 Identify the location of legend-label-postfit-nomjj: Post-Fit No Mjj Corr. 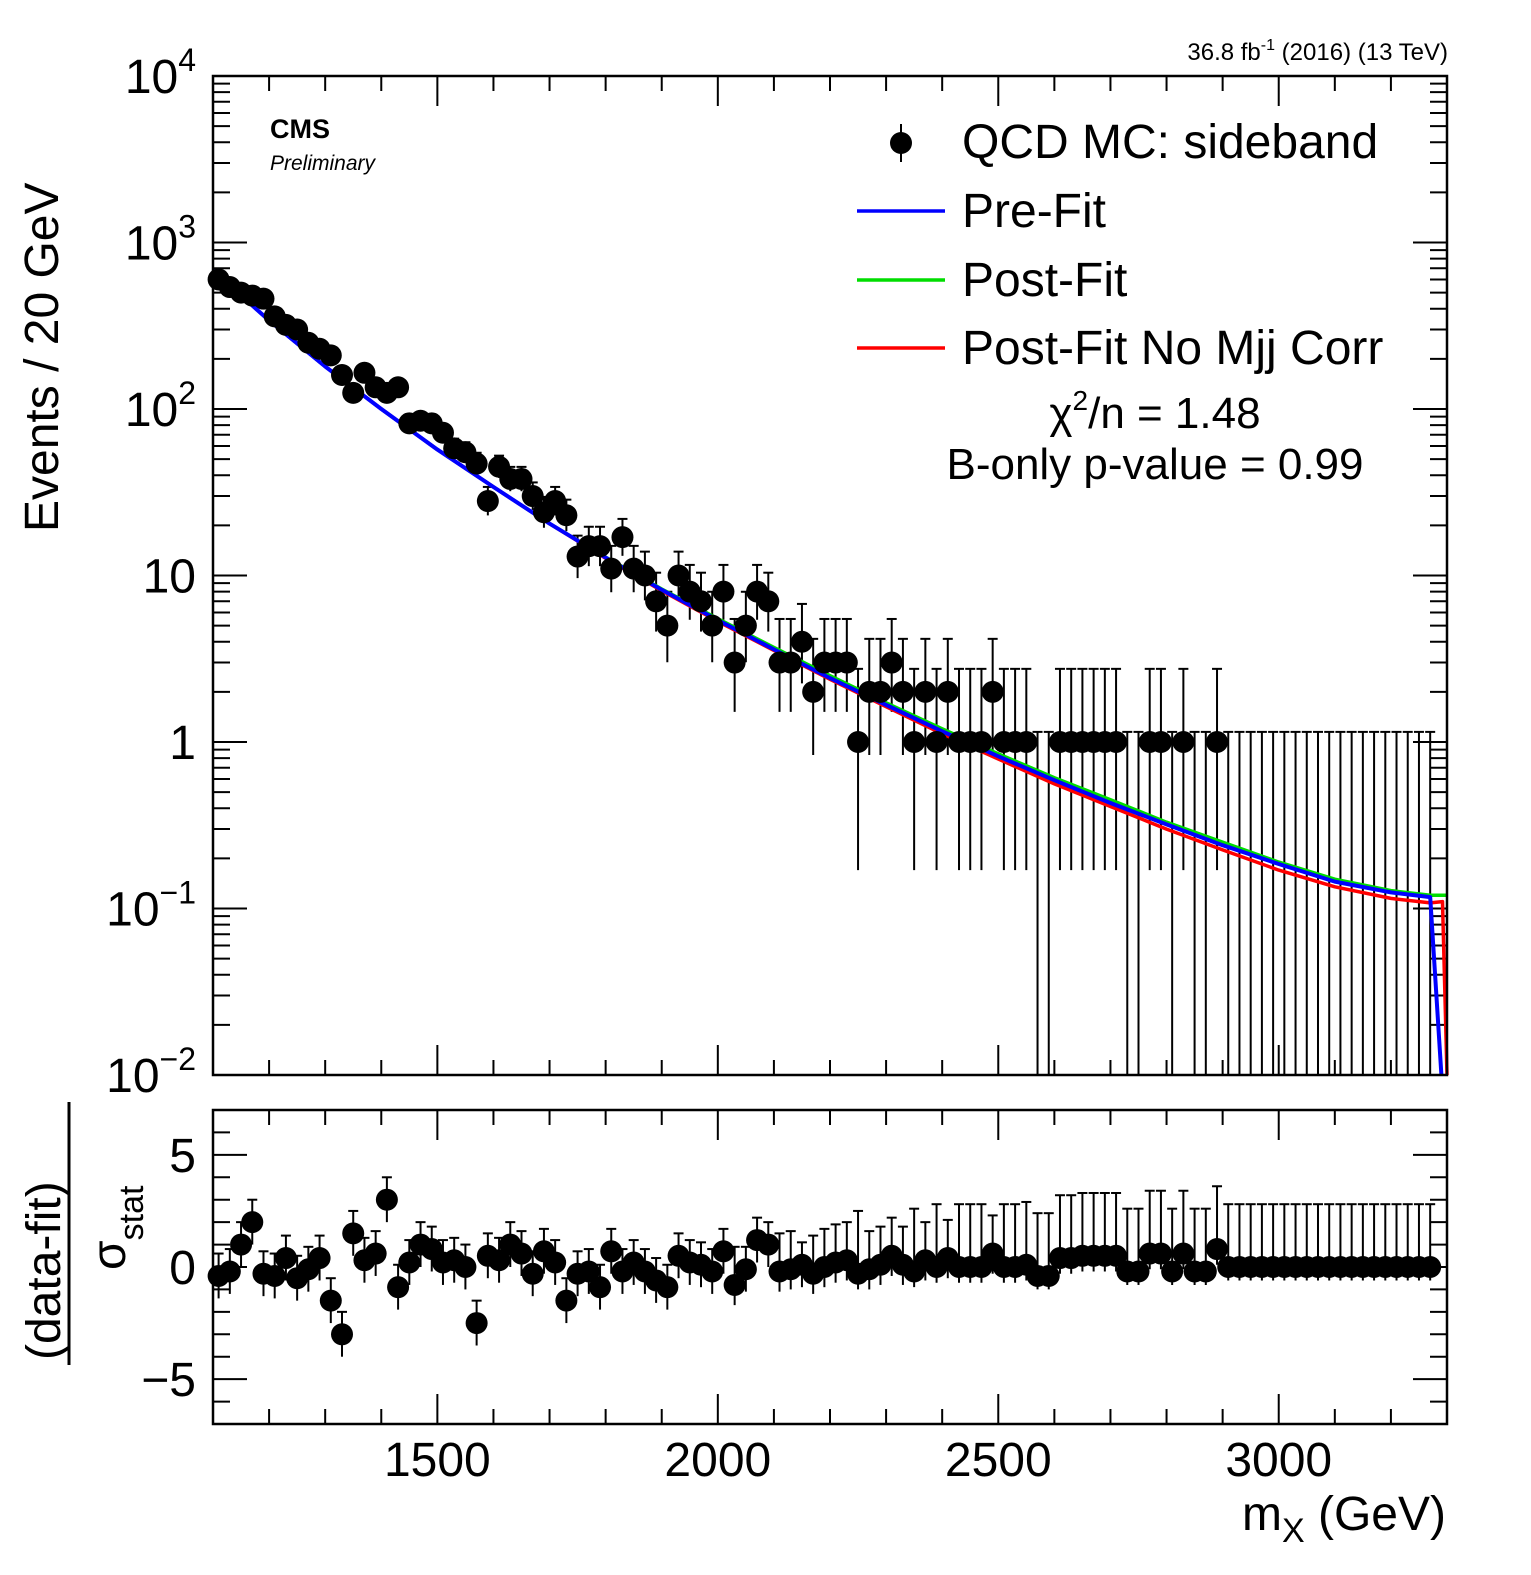
(1172, 348).